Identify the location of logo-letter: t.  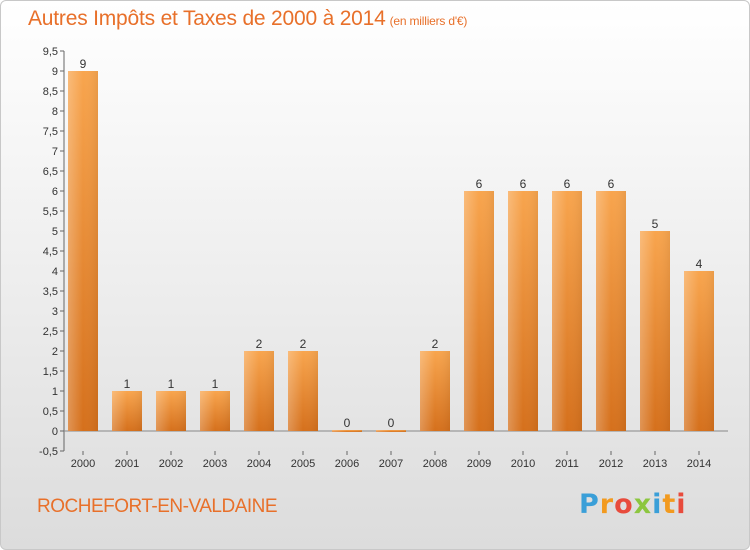
(669, 504).